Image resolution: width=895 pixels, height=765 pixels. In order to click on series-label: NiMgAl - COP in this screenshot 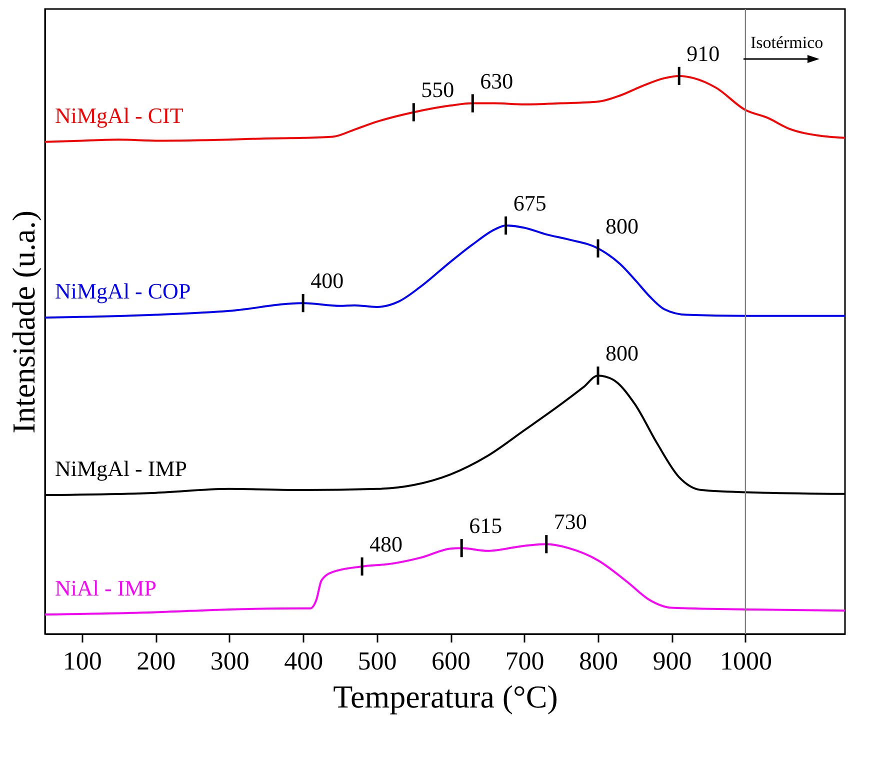, I will do `click(123, 291)`.